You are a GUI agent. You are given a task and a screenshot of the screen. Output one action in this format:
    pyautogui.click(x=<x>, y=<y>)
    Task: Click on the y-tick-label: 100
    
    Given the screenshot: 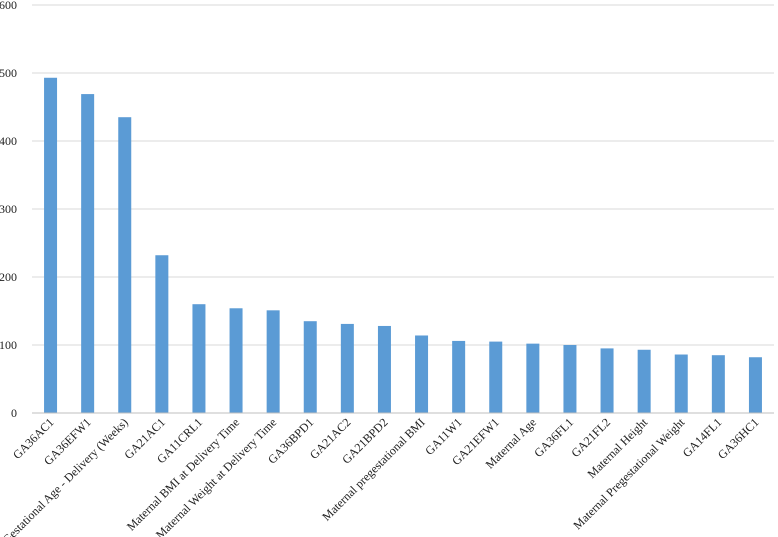 What is the action you would take?
    pyautogui.click(x=8, y=345)
    